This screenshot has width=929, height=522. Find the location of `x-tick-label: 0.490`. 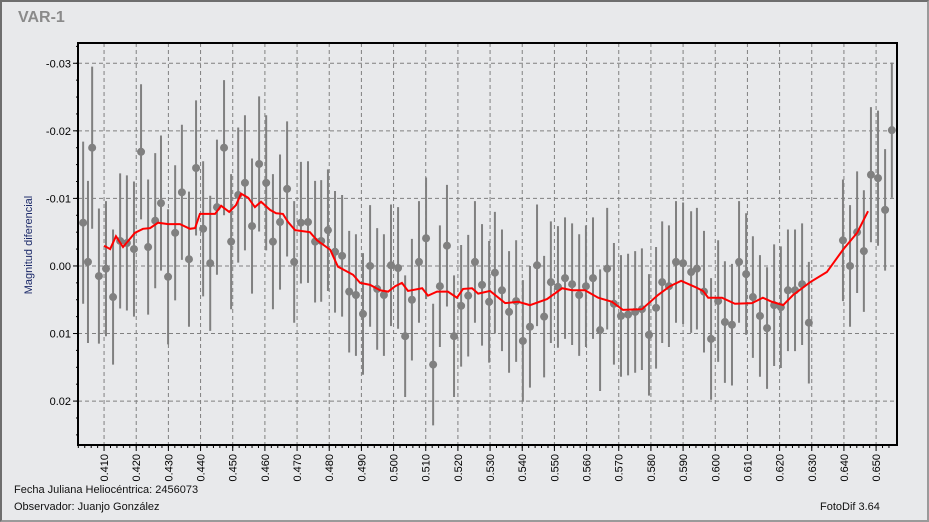

x-tick-label: 0.490 is located at coordinates (362, 468).